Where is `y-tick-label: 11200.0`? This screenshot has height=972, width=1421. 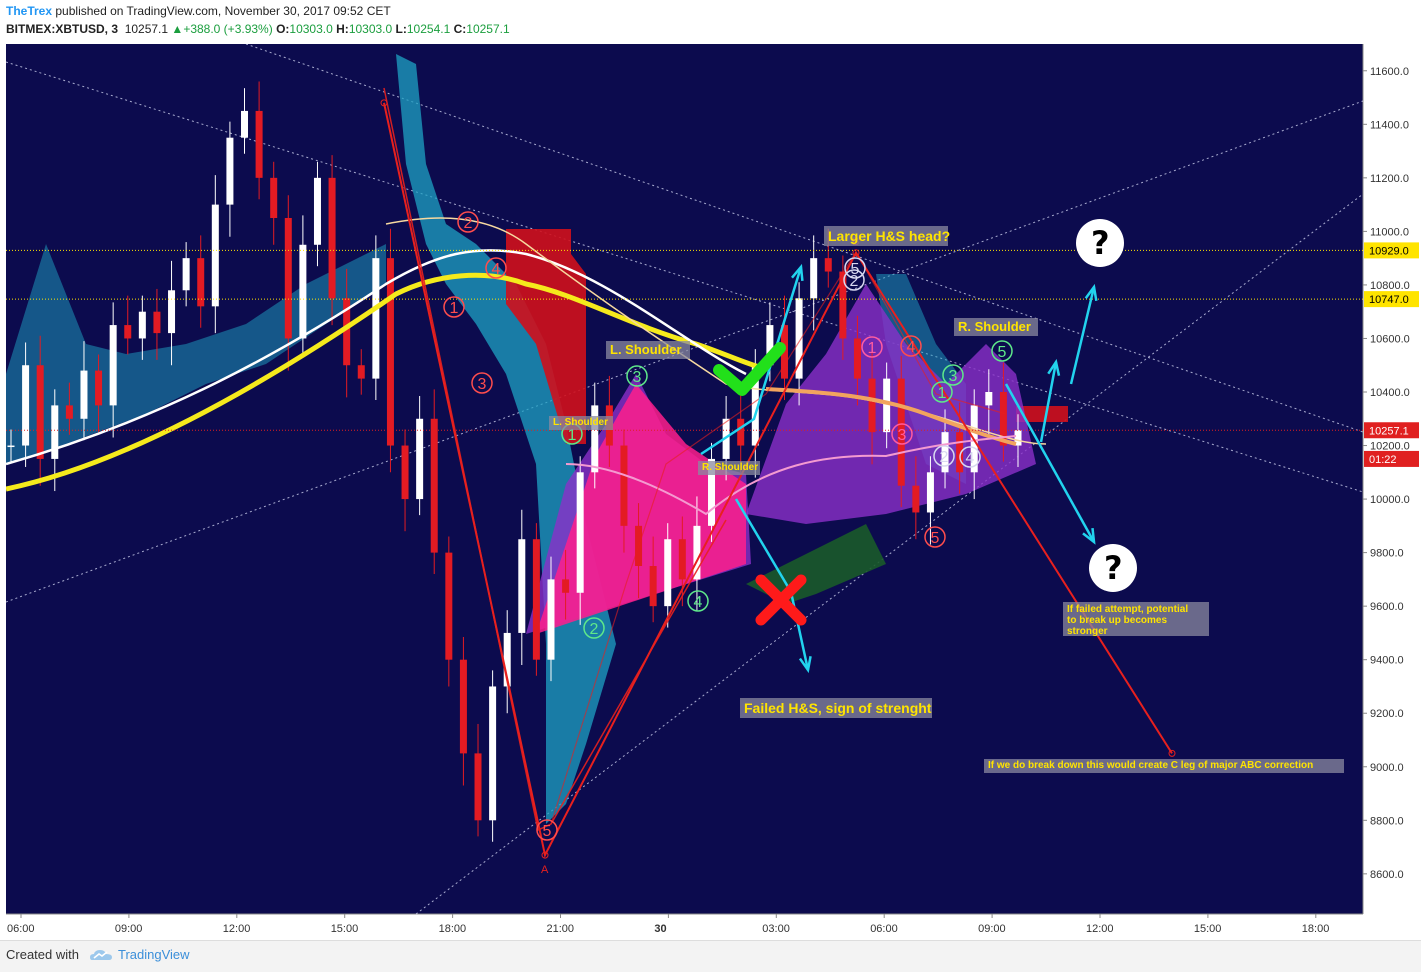 y-tick-label: 11200.0 is located at coordinates (1389, 179).